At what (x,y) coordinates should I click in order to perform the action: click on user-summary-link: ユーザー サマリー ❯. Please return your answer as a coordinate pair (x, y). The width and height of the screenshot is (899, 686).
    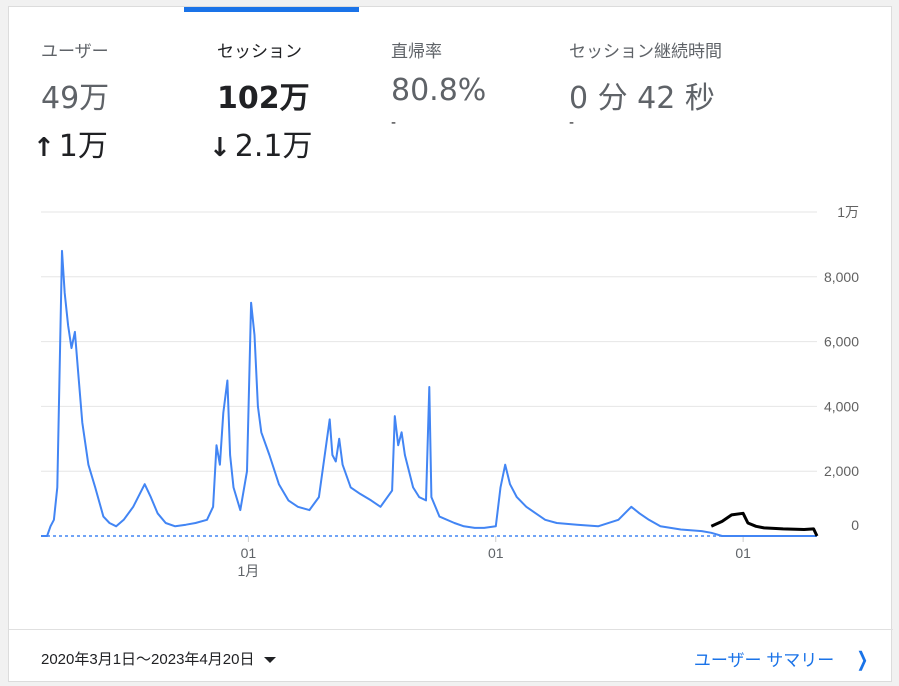
    Looking at the image, I should click on (782, 659).